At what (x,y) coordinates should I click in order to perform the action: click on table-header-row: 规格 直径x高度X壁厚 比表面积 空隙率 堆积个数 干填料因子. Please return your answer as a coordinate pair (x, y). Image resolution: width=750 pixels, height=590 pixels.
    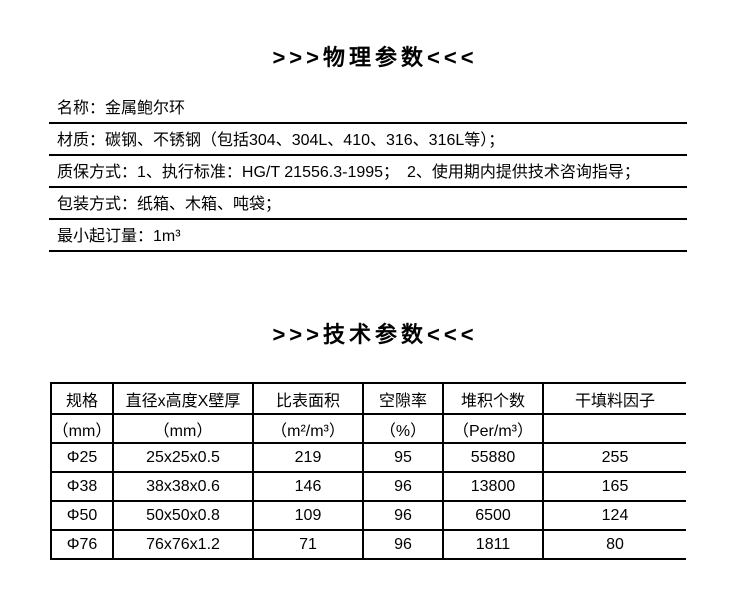
    Looking at the image, I should click on (368, 399).